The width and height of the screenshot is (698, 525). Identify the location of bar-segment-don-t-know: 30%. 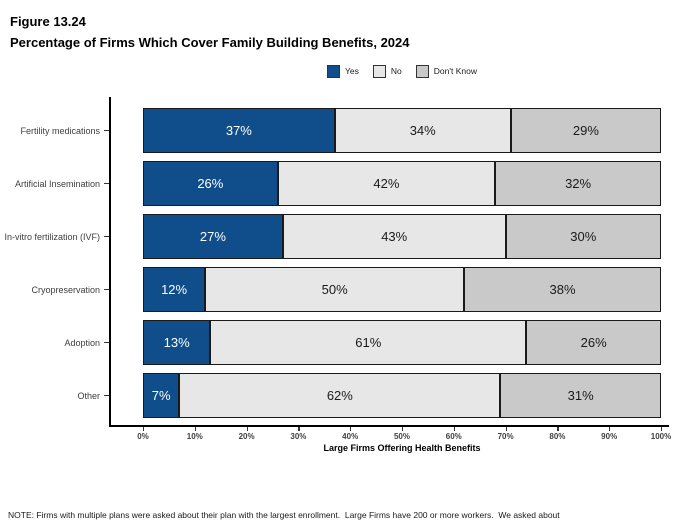
(583, 236).